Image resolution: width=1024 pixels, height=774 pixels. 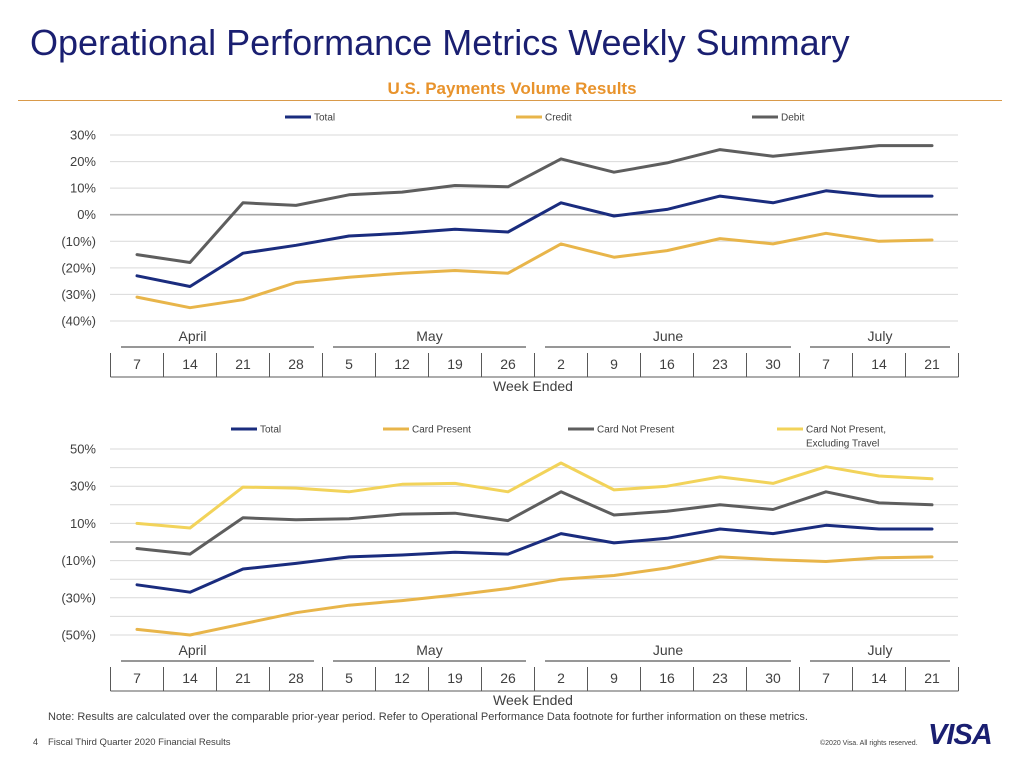 What do you see at coordinates (558, 118) in the screenshot?
I see `legend-label: Credit` at bounding box center [558, 118].